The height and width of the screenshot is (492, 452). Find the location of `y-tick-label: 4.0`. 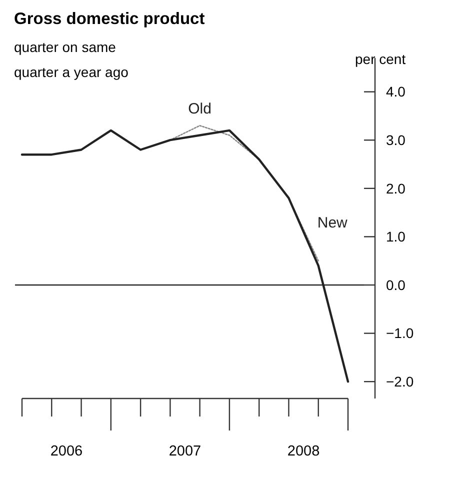

y-tick-label: 4.0 is located at coordinates (396, 92).